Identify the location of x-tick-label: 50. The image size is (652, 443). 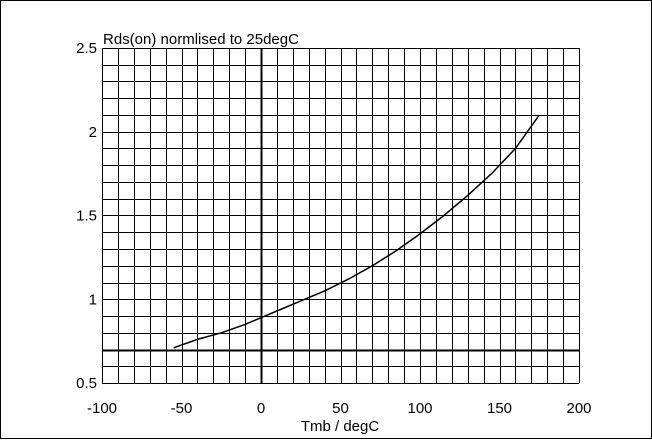
(340, 408).